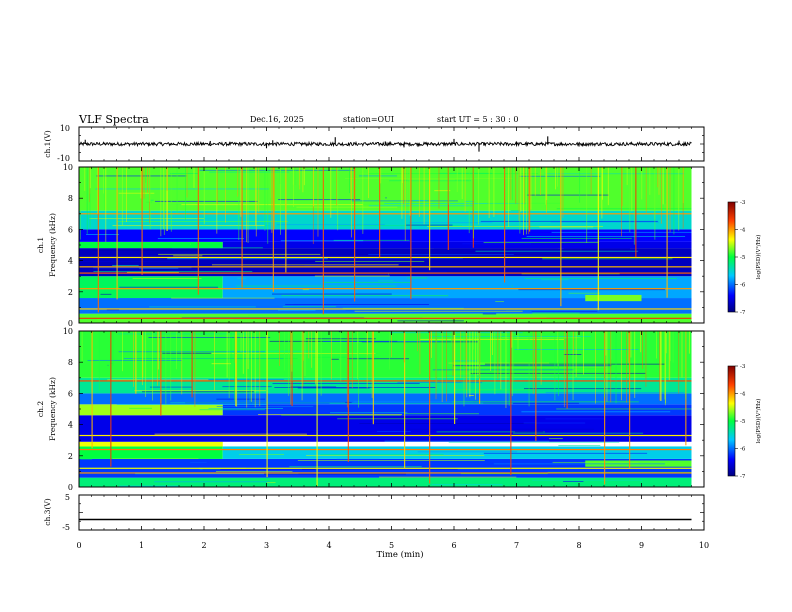 The width and height of the screenshot is (792, 612). Describe the element at coordinates (392, 545) in the screenshot. I see `time-axis-tick-labels: 0 1 2 3 4 5 6 7 8 9 10` at that location.